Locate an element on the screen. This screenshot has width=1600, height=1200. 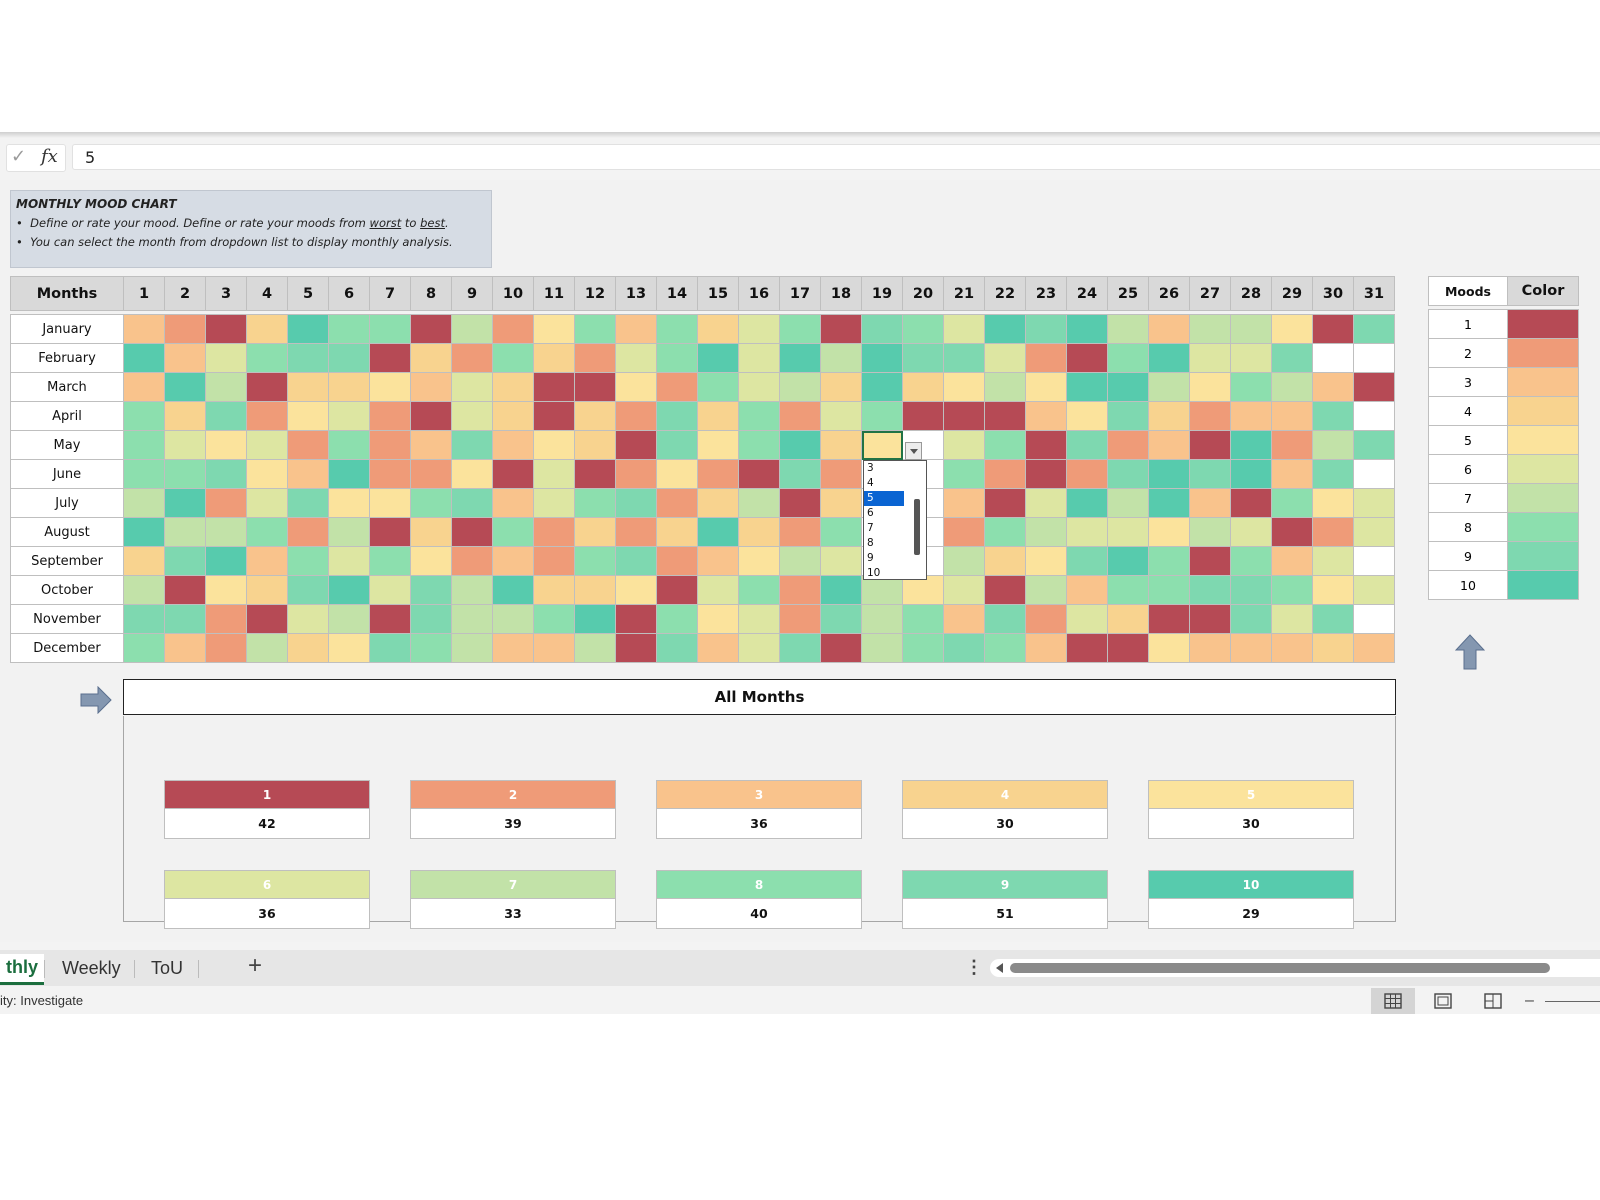
month-name: July is located at coordinates (67, 503).